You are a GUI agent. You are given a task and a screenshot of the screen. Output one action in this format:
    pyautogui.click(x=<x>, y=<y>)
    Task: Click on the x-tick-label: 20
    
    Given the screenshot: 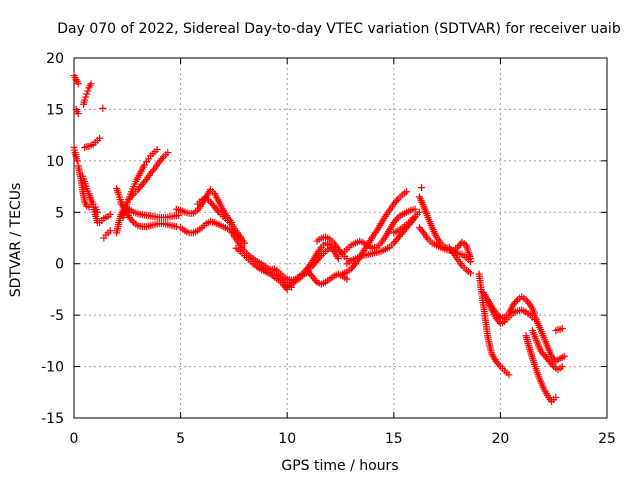 What is the action you would take?
    pyautogui.click(x=500, y=439)
    